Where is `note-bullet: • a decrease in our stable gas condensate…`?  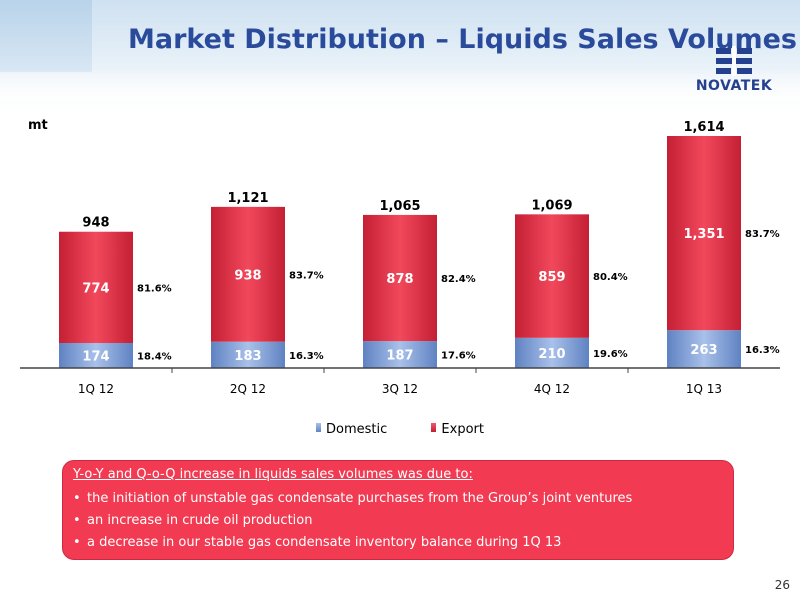 note-bullet: • a decrease in our stable gas condensate… is located at coordinates (398, 543).